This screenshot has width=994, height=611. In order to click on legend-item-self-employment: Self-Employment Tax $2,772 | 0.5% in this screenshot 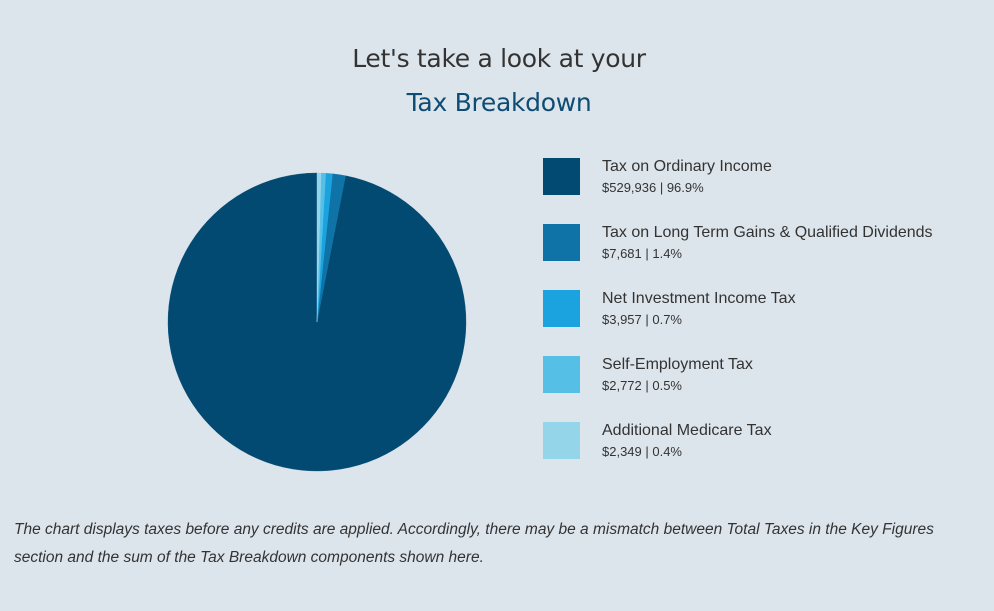, I will do `click(763, 389)`.